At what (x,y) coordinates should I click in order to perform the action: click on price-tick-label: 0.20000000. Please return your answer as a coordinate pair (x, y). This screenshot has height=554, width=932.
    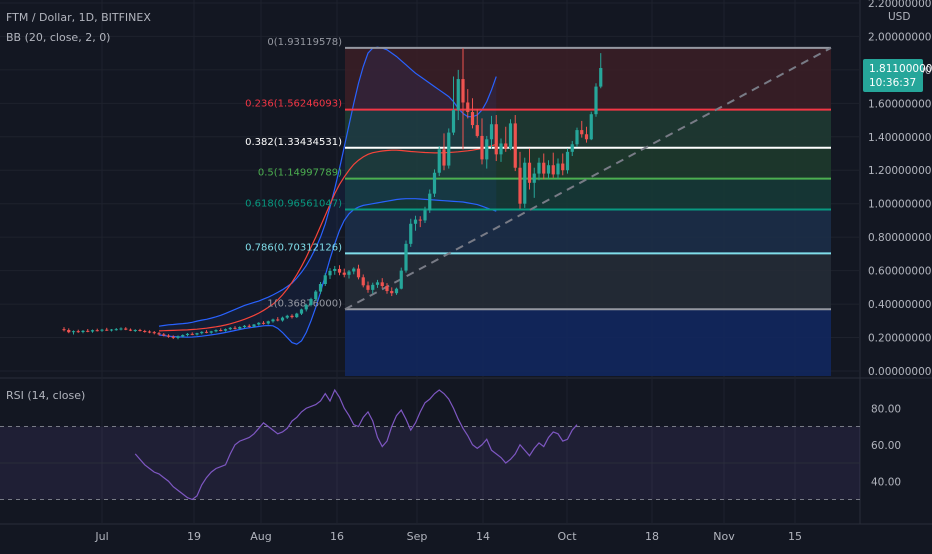
    Looking at the image, I should click on (899, 339).